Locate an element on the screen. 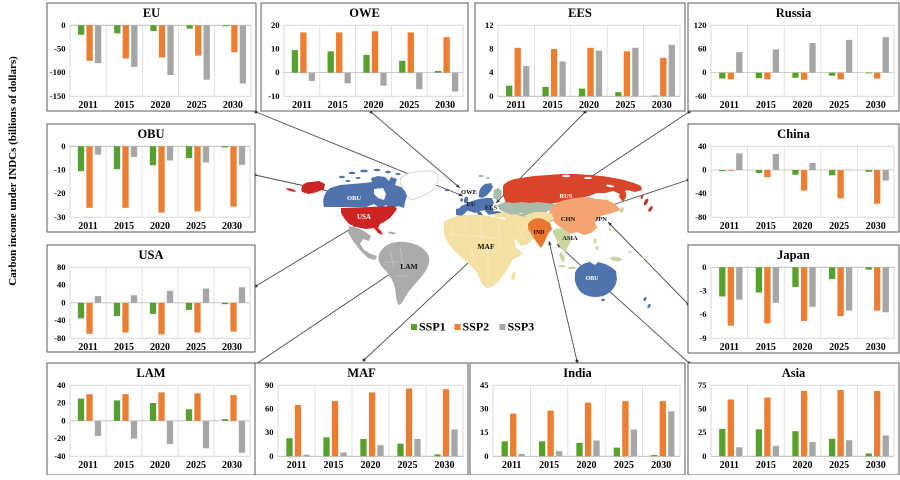 The height and width of the screenshot is (480, 900). svg-text: Japan is located at coordinates (793, 255).